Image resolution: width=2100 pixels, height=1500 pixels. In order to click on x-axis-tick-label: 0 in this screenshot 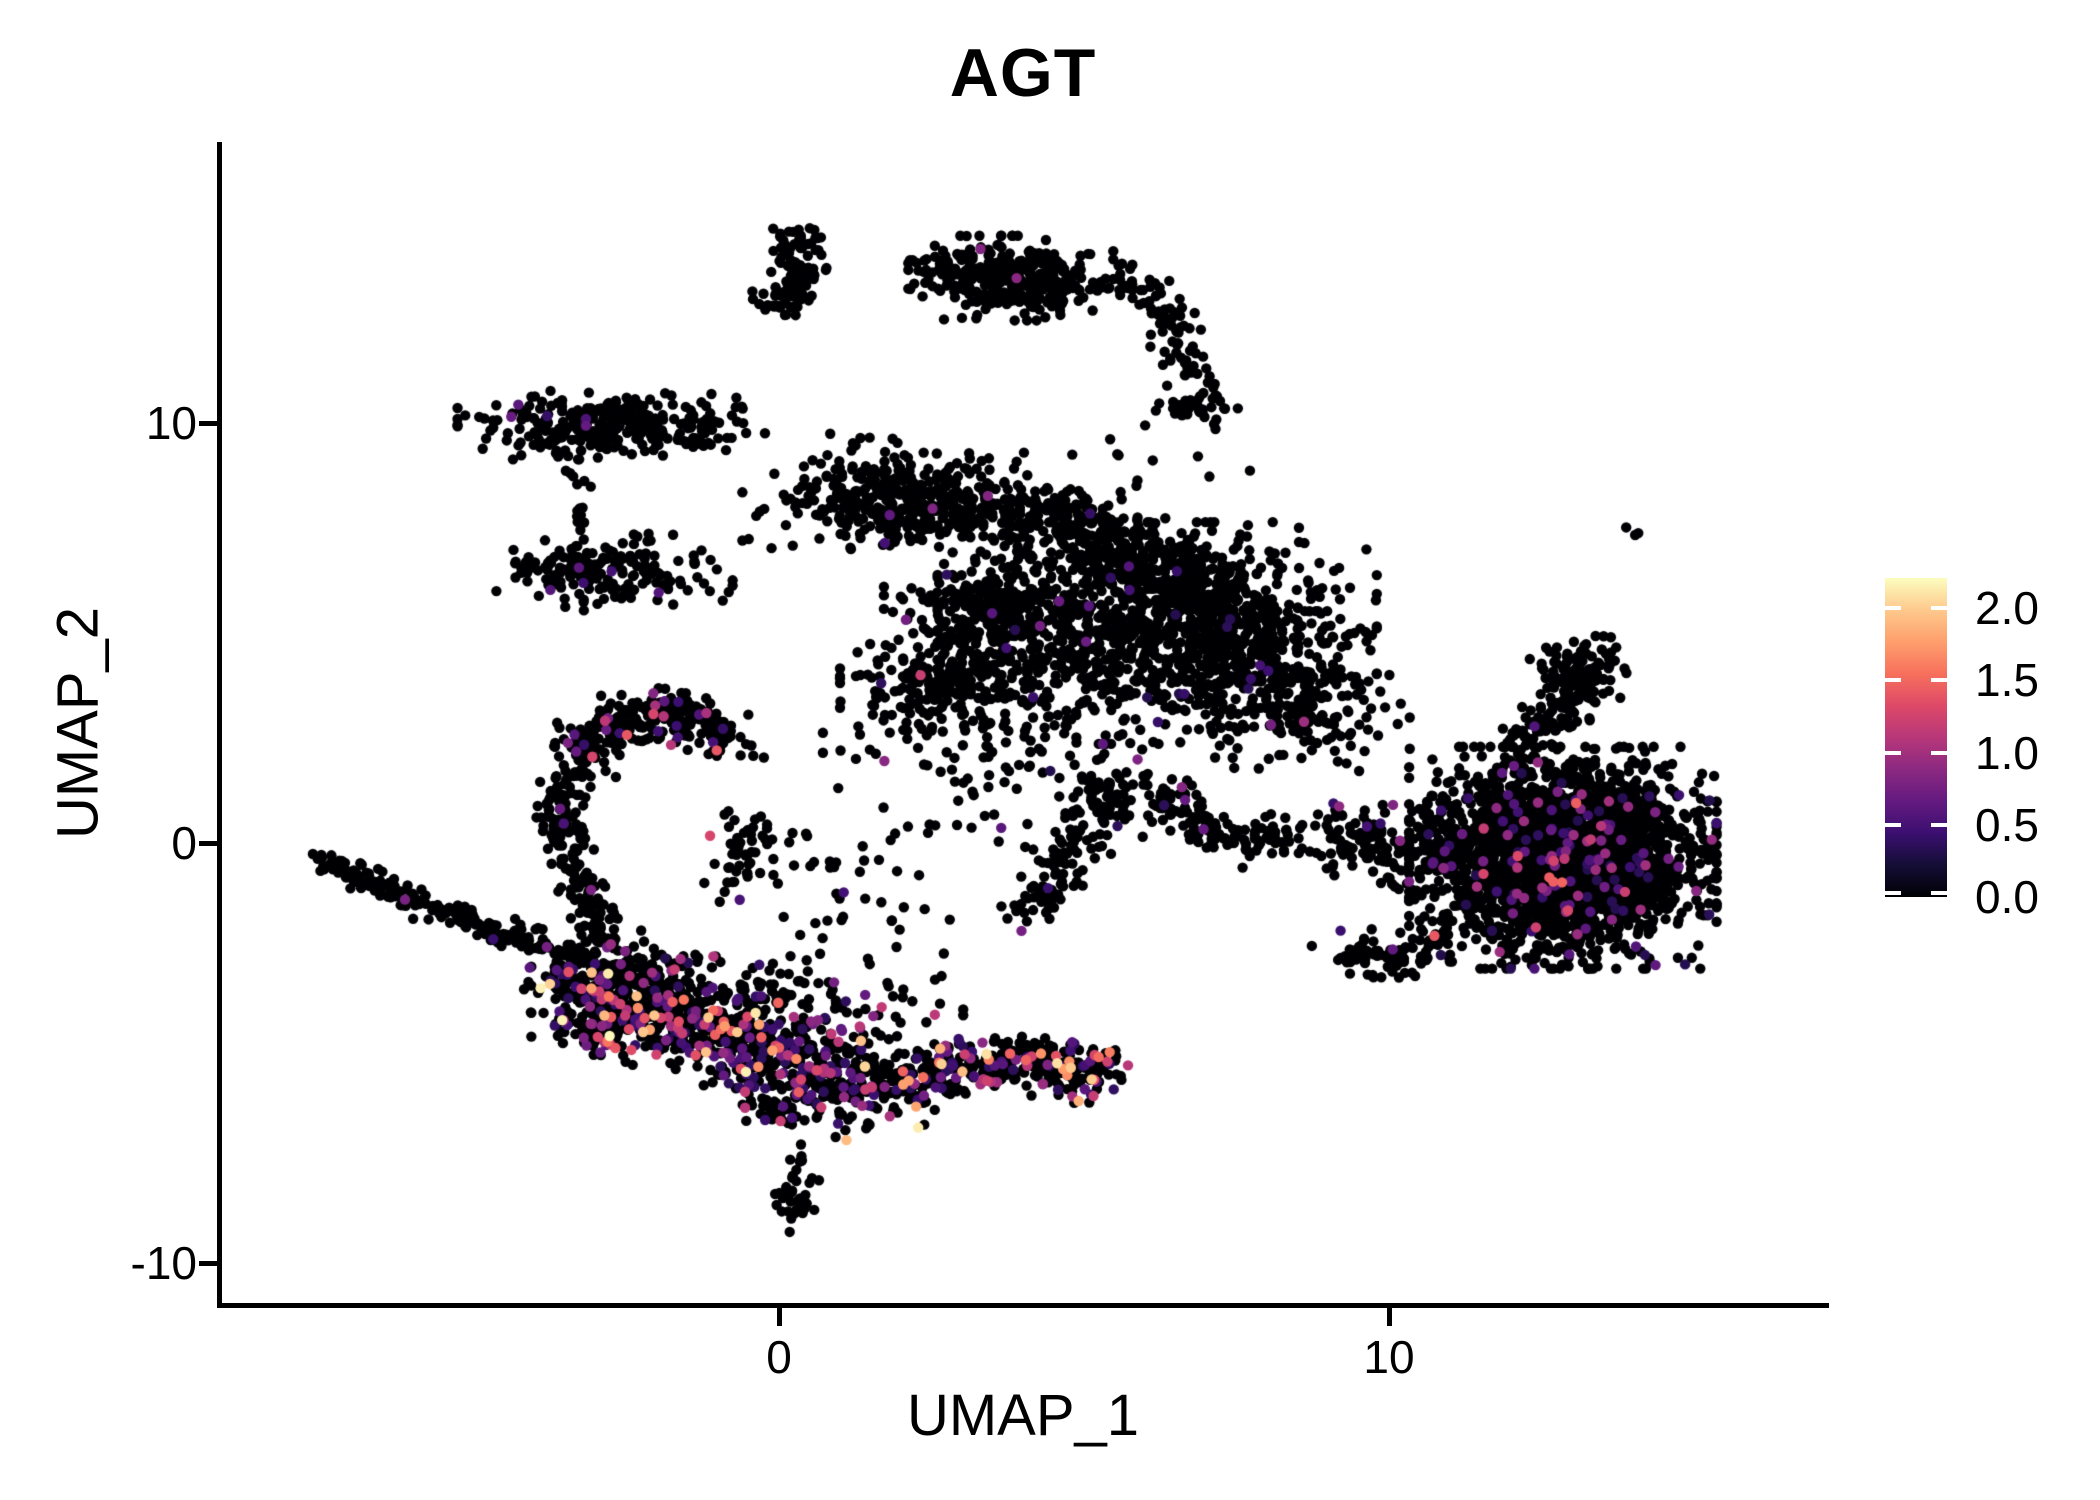, I will do `click(779, 1357)`.